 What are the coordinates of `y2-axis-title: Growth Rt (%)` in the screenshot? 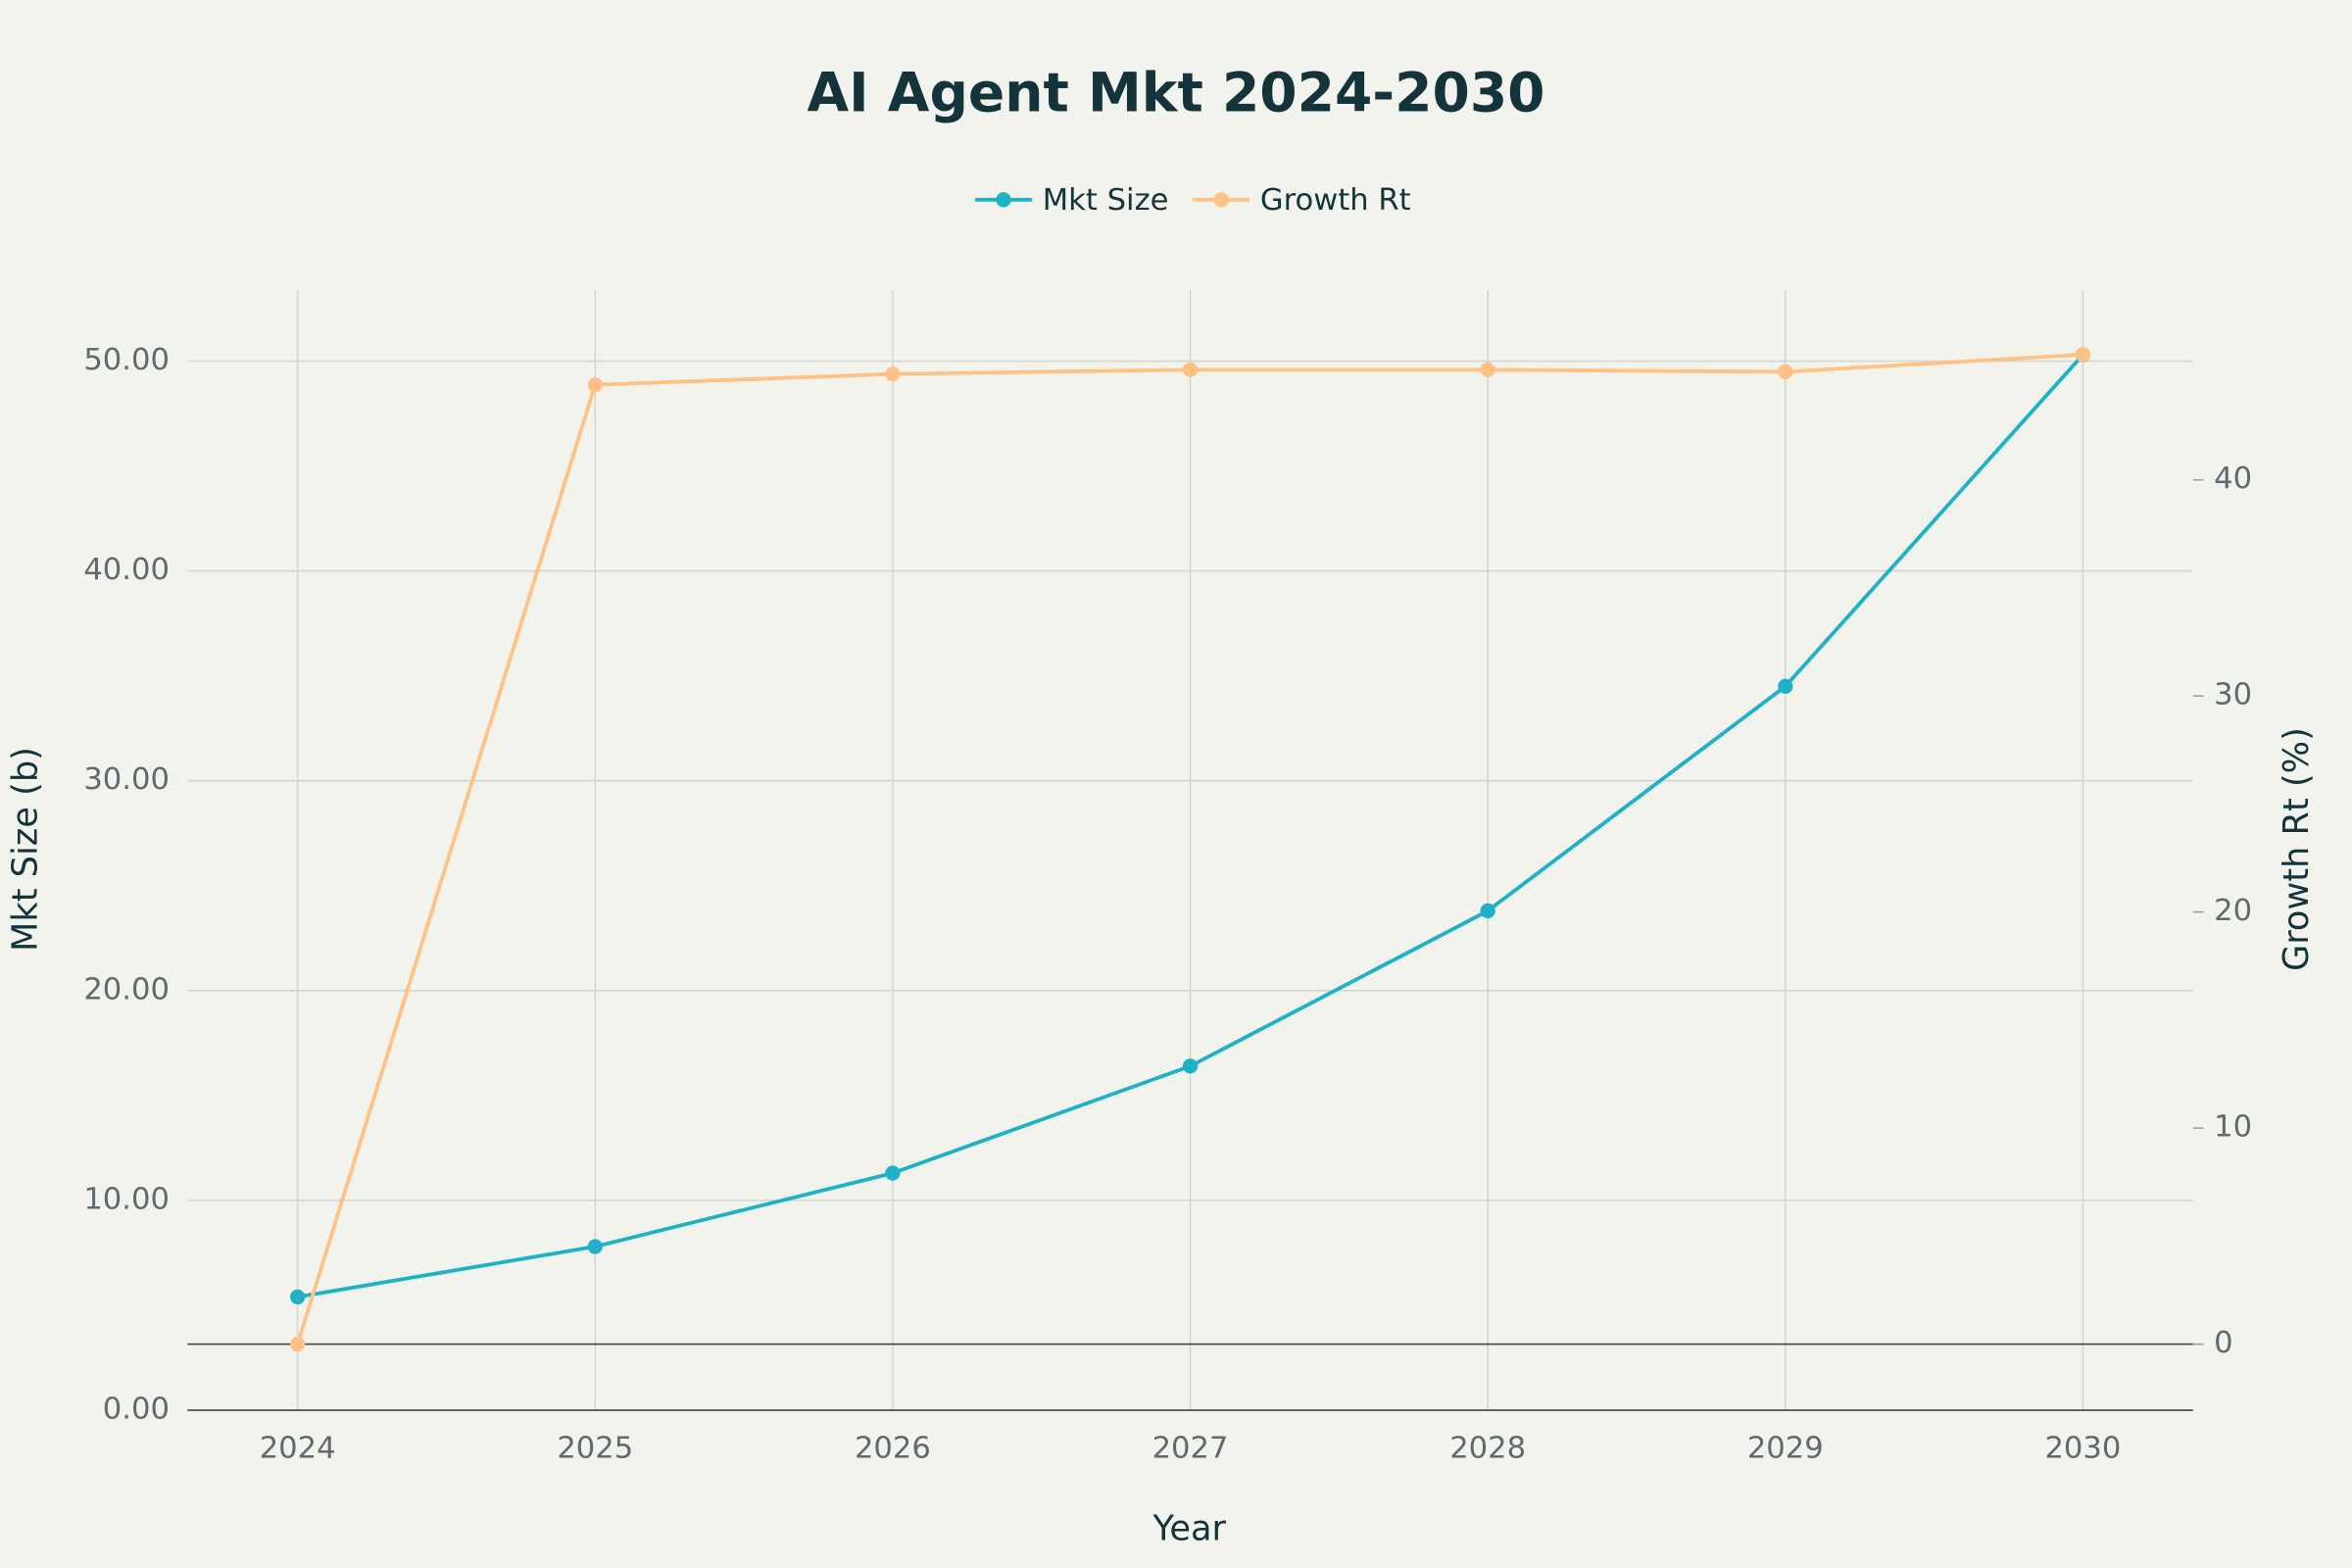 It's located at (2297, 849).